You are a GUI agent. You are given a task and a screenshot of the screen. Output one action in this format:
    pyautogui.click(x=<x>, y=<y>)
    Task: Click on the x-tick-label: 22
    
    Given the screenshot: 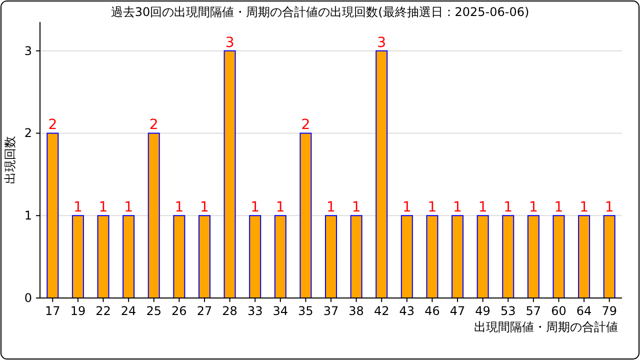 What is the action you would take?
    pyautogui.click(x=103, y=311)
    